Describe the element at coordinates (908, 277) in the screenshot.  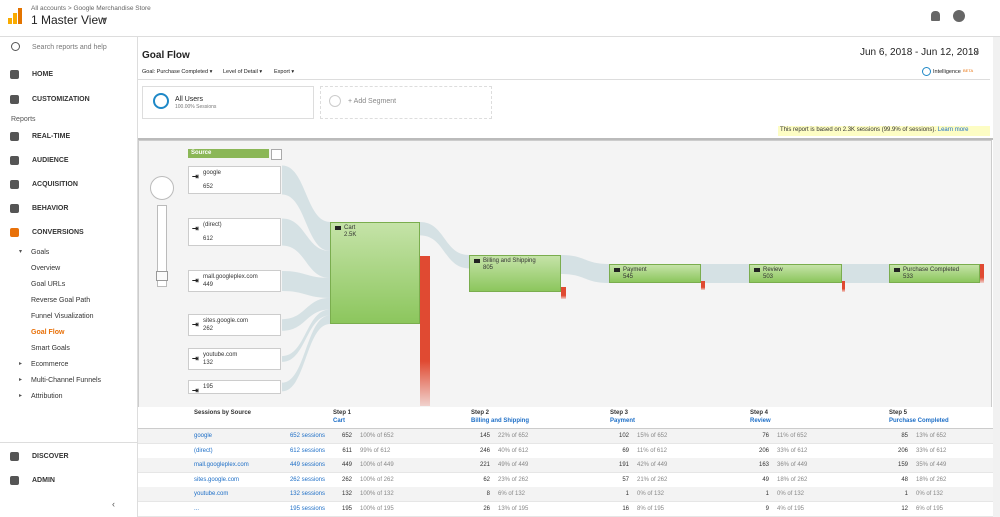
I see `step-value: 533` at that location.